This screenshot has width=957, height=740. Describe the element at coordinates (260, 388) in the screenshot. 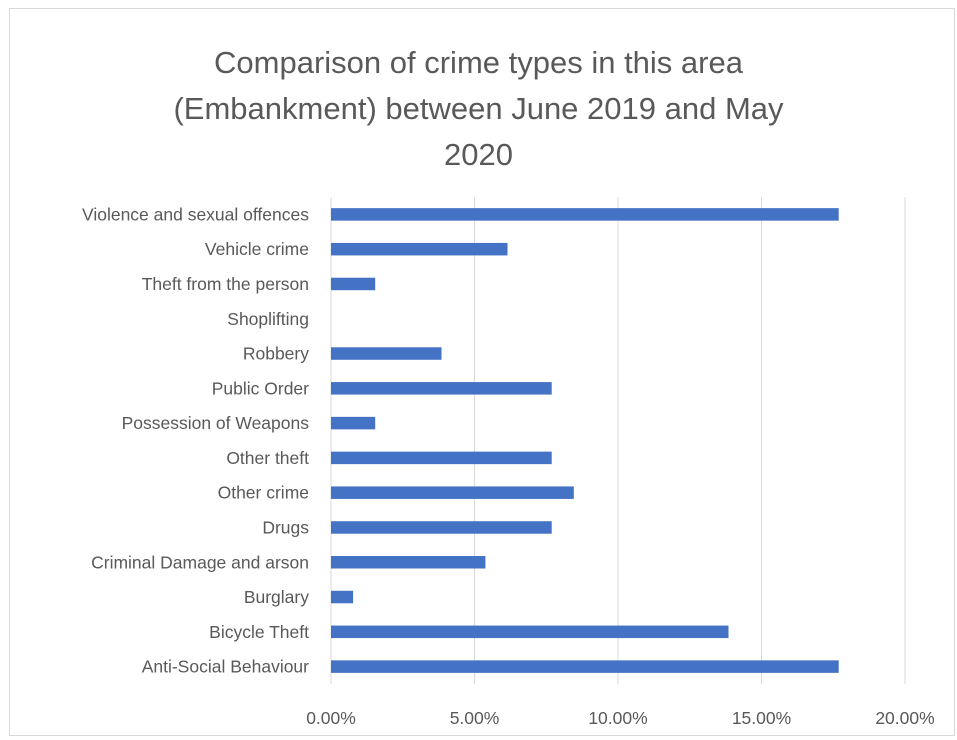

I see `category-label-5: Public Order` at that location.